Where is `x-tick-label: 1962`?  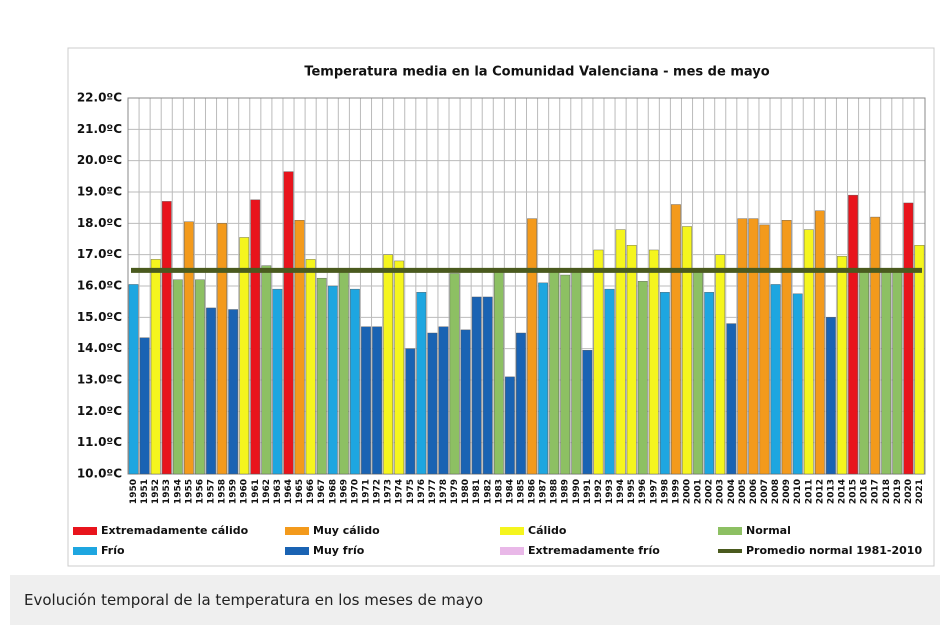 x-tick-label: 1962 is located at coordinates (267, 491).